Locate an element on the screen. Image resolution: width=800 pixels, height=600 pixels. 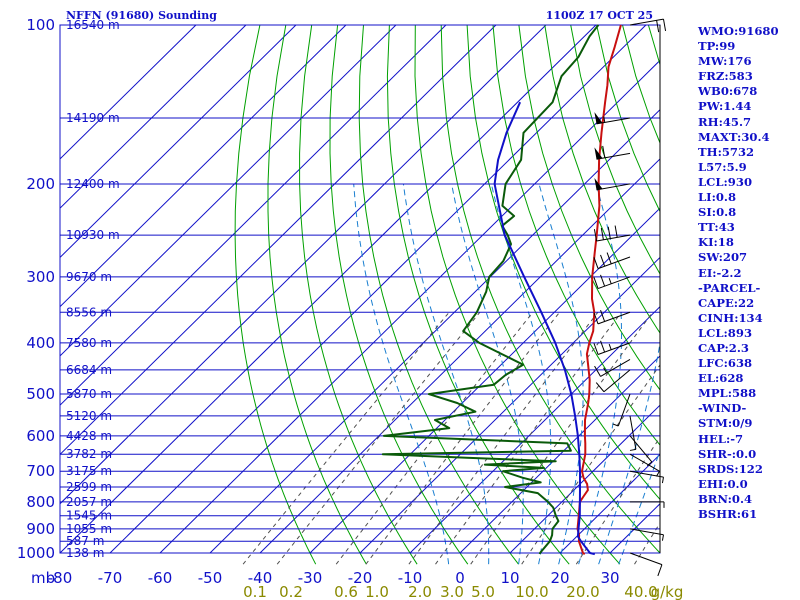
temperature-tick-label: -50 is located at coordinates (210, 578).